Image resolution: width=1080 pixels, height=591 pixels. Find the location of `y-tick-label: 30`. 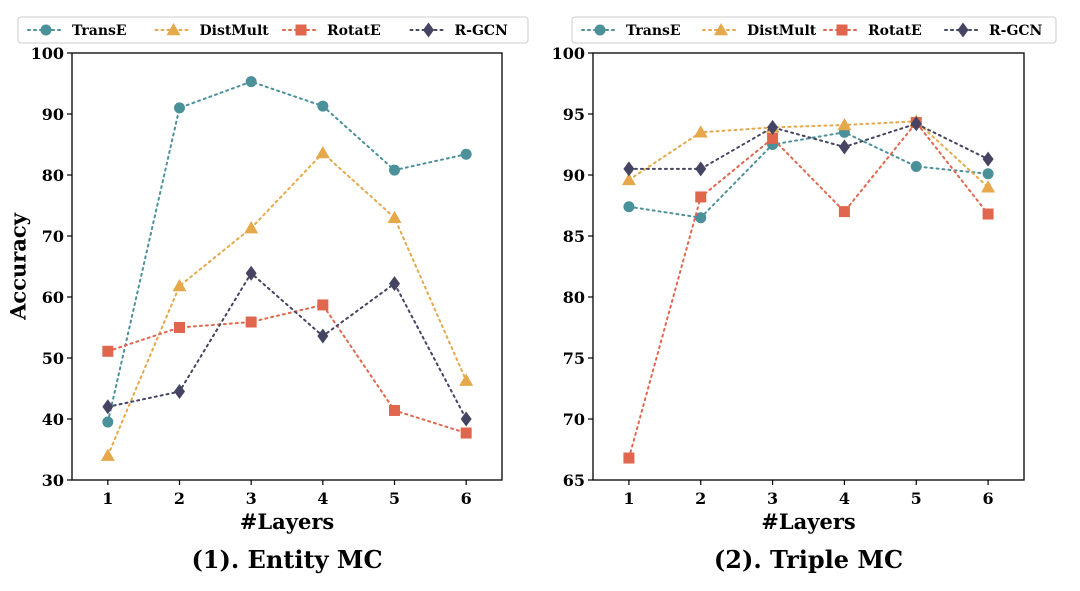

y-tick-label: 30 is located at coordinates (53, 480).